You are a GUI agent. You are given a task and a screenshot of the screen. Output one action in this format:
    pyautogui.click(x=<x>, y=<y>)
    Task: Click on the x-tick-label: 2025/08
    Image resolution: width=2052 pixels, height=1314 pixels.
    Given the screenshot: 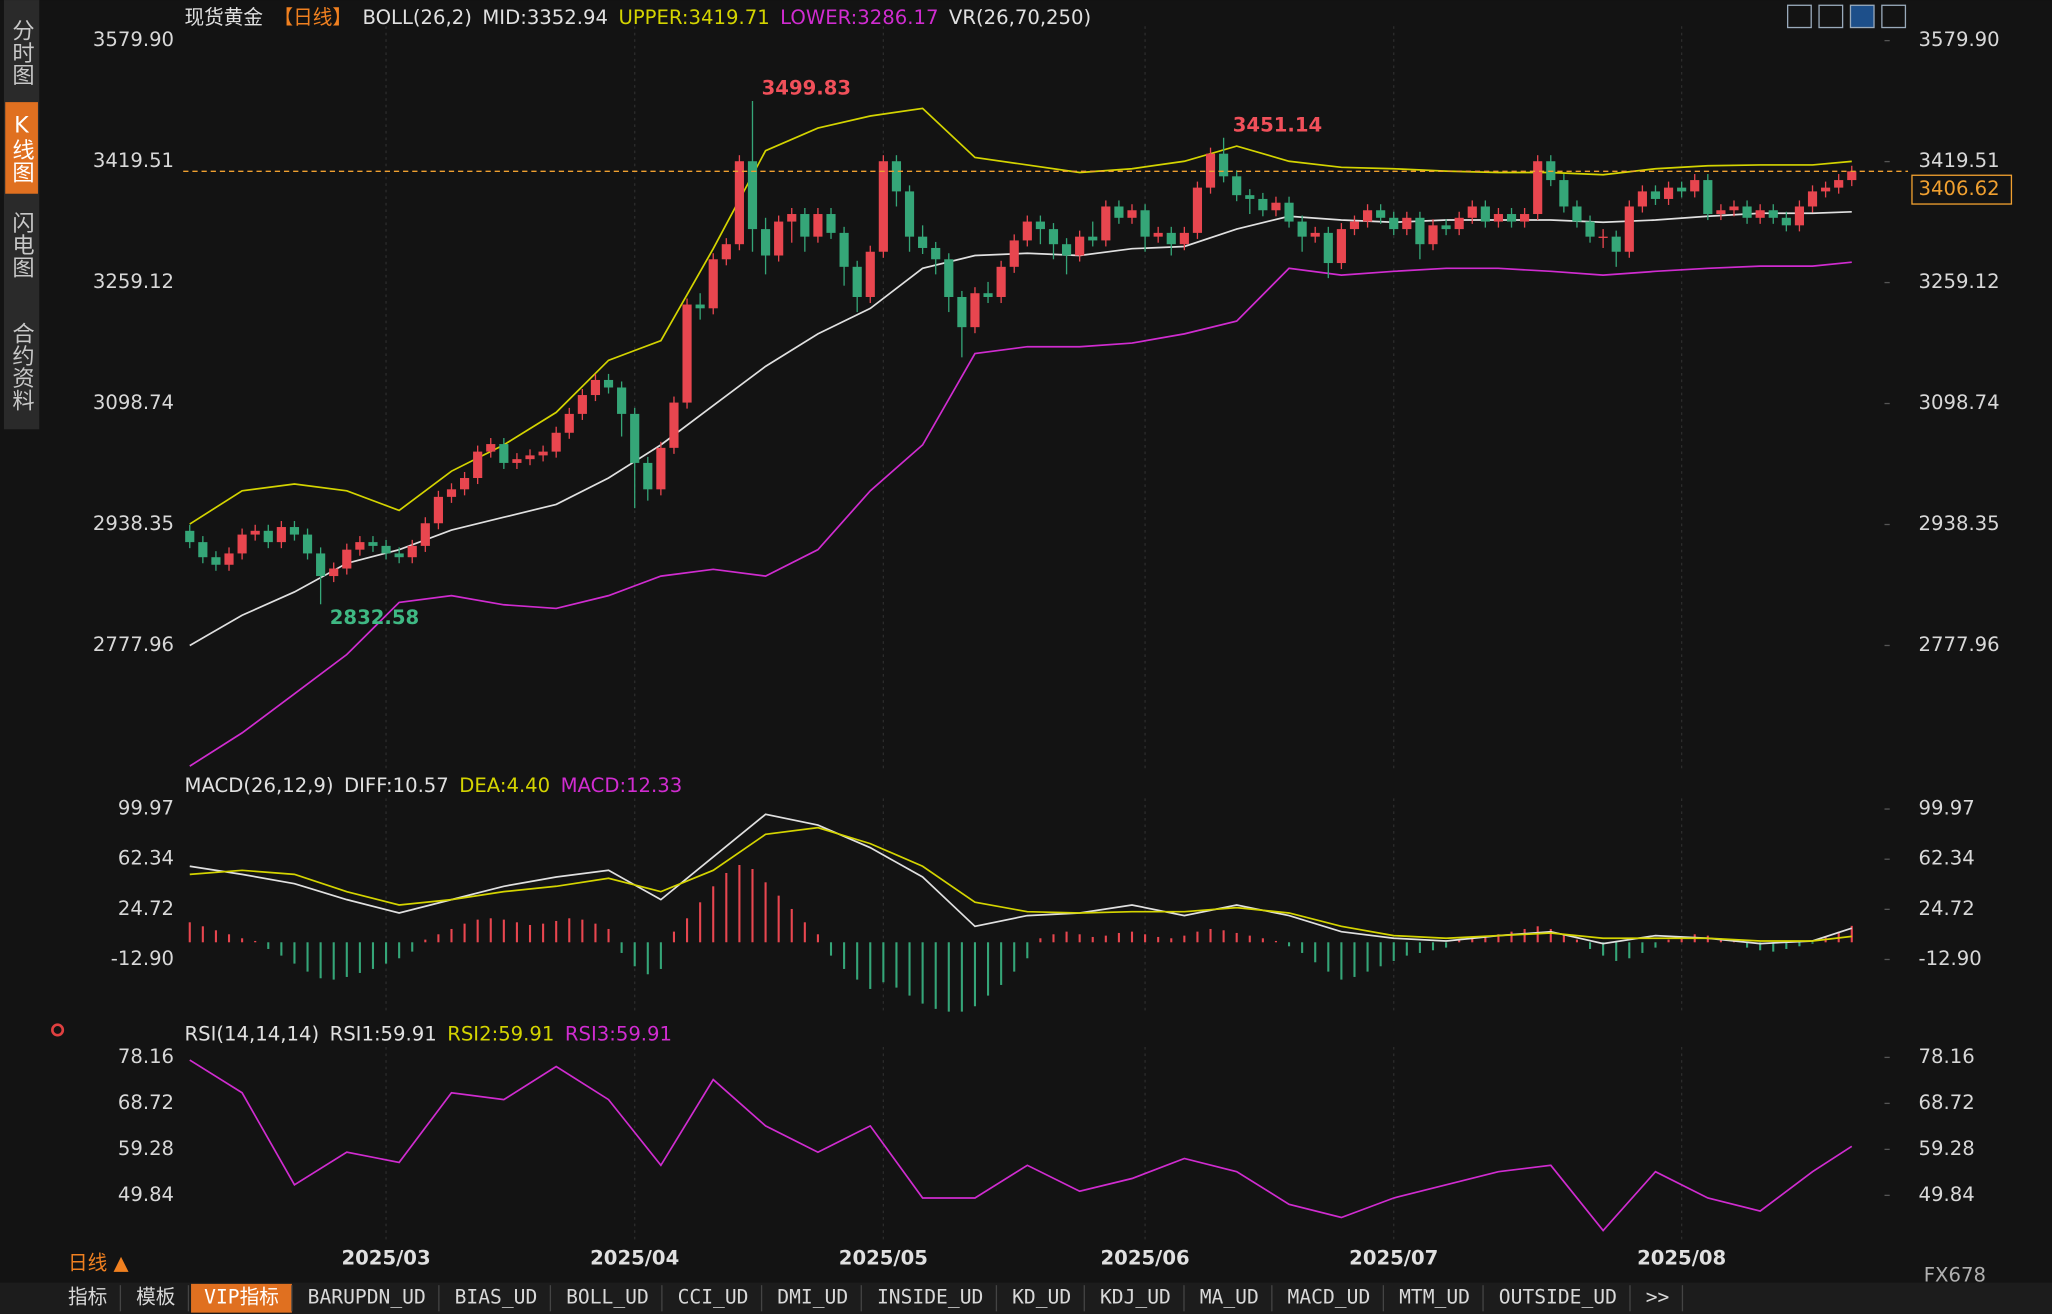 What is the action you would take?
    pyautogui.click(x=1681, y=1257)
    